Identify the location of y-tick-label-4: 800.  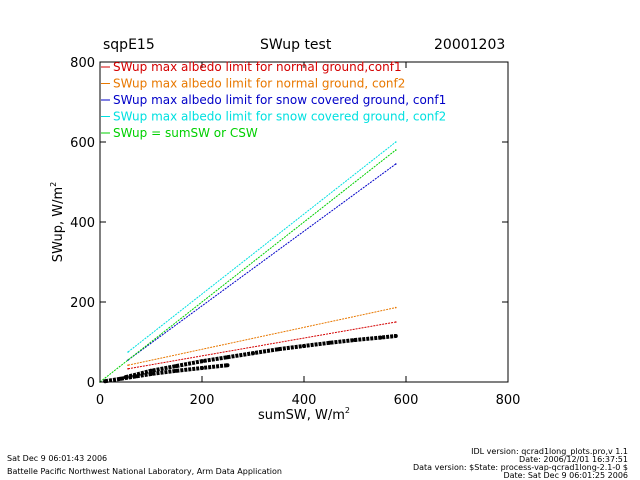
(82, 63).